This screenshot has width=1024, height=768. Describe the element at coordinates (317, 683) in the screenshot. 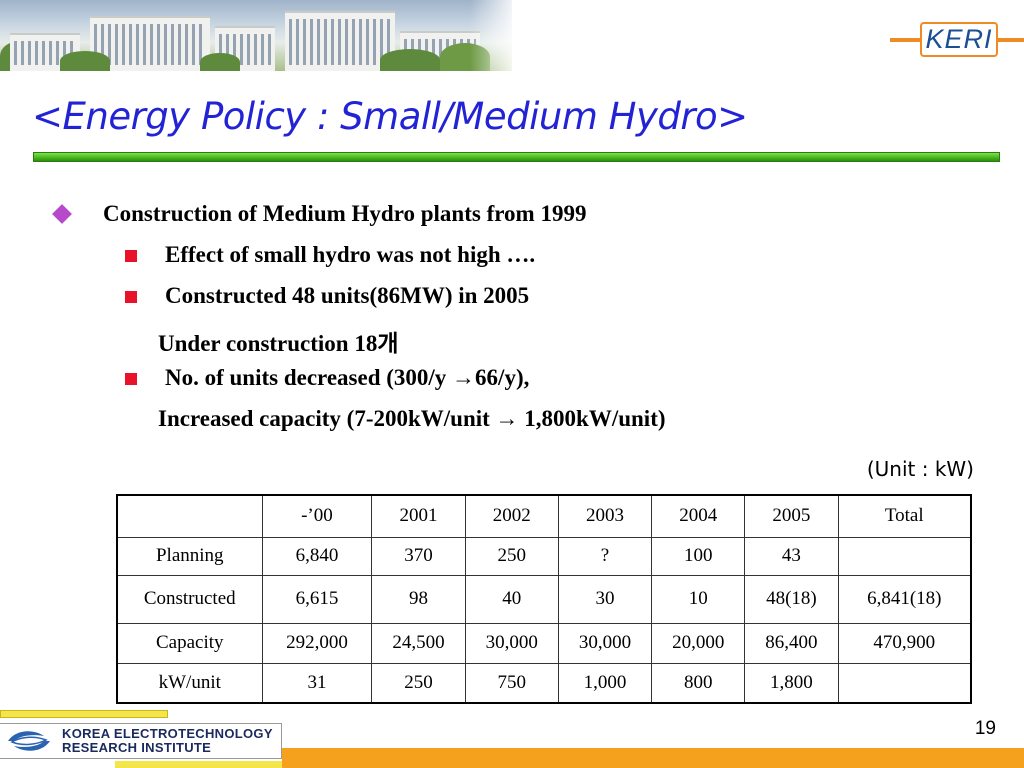

I see `table-cell: 31` at that location.